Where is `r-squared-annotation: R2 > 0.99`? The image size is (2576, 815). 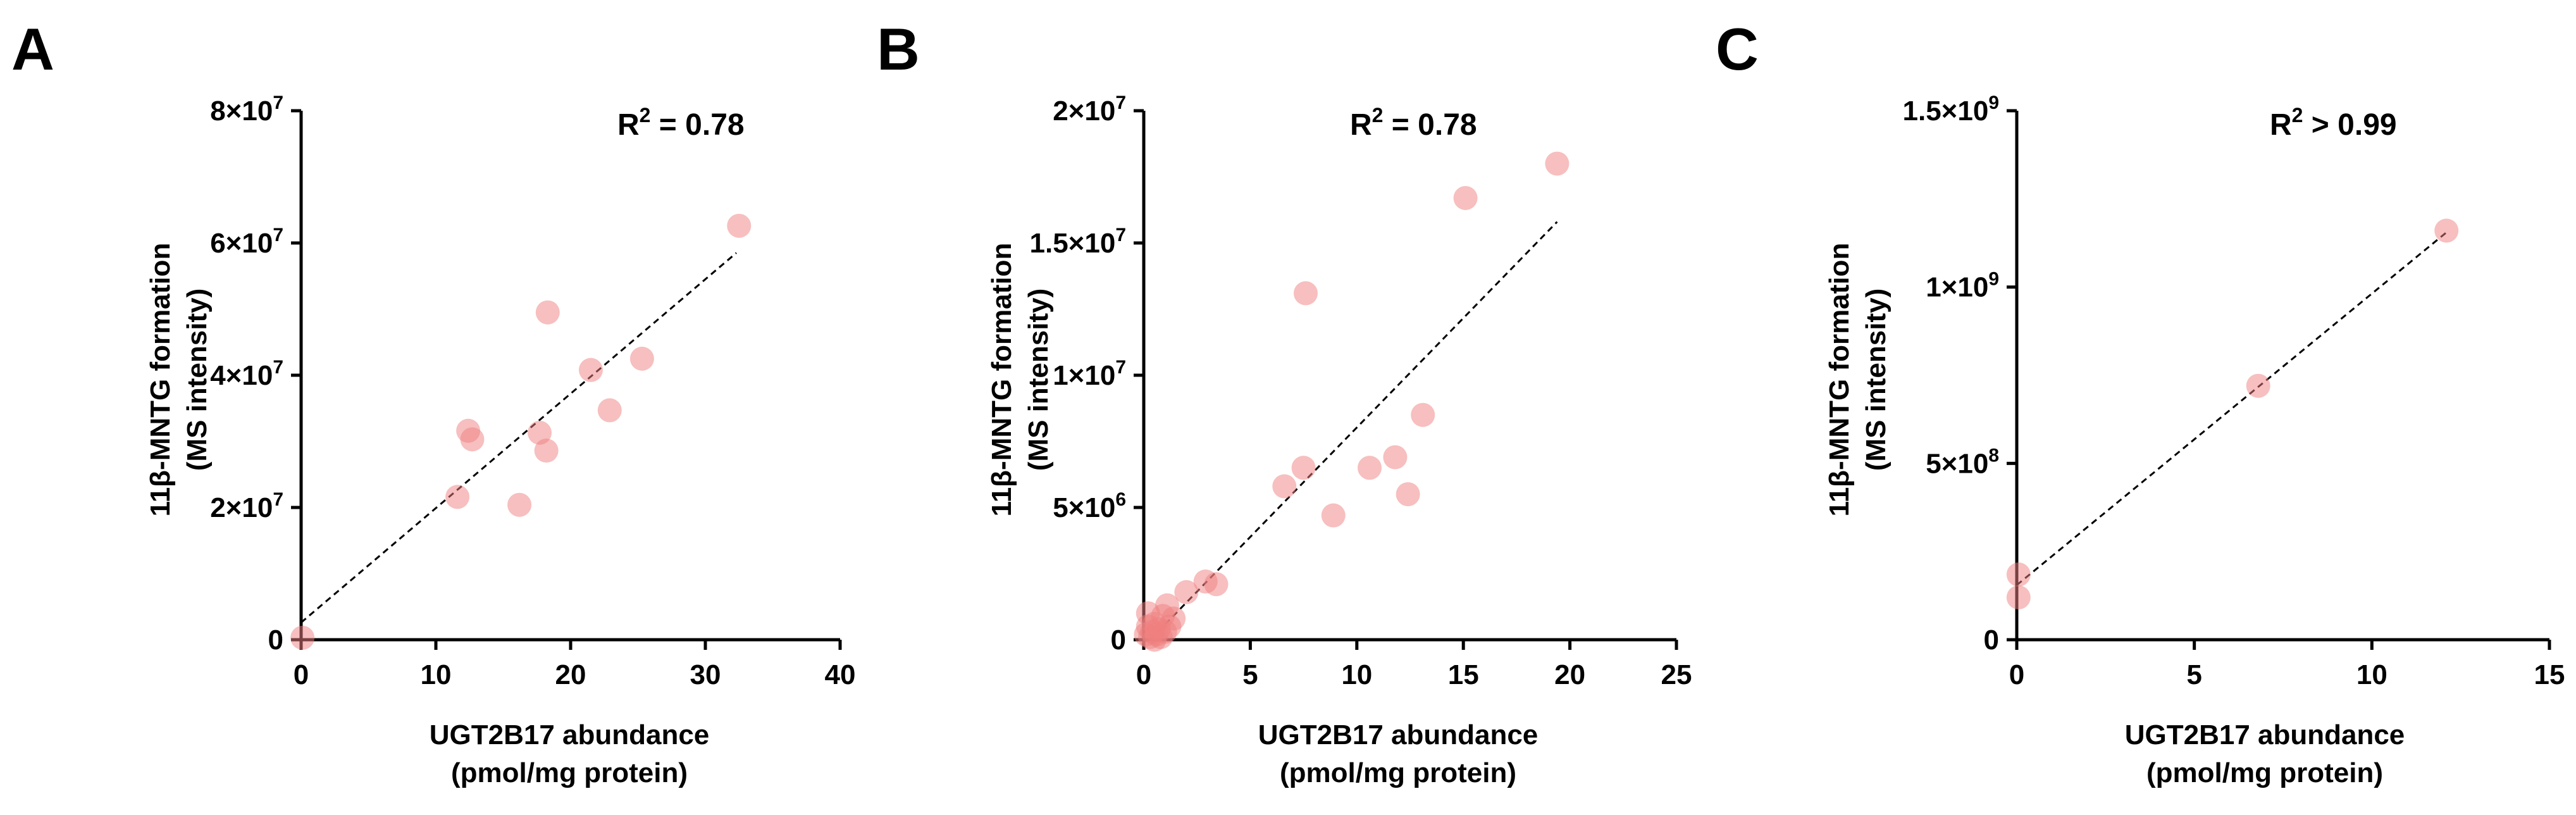 r-squared-annotation: R2 > 0.99 is located at coordinates (2334, 123).